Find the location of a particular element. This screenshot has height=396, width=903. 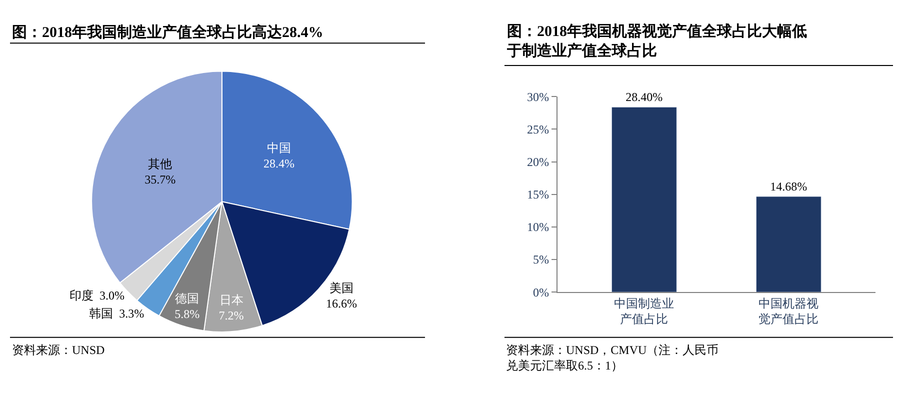

y-tick-label: 5% is located at coordinates (541, 259).